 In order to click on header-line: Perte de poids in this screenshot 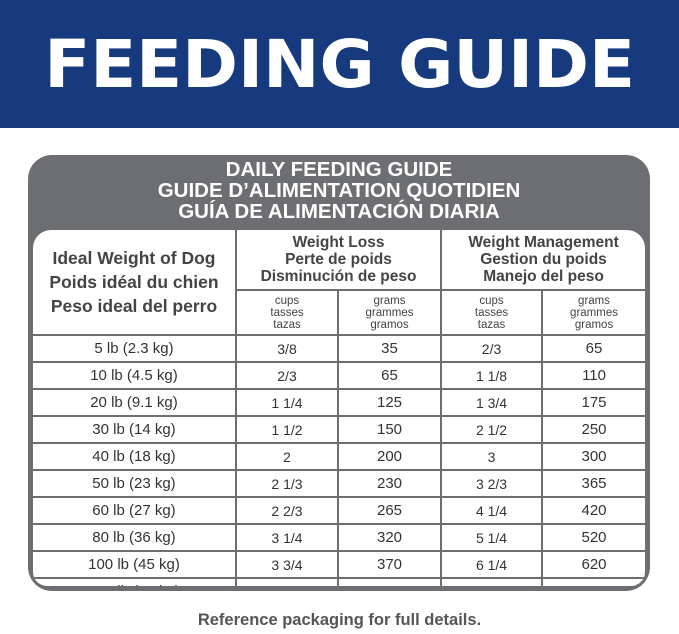, I will do `click(338, 259)`.